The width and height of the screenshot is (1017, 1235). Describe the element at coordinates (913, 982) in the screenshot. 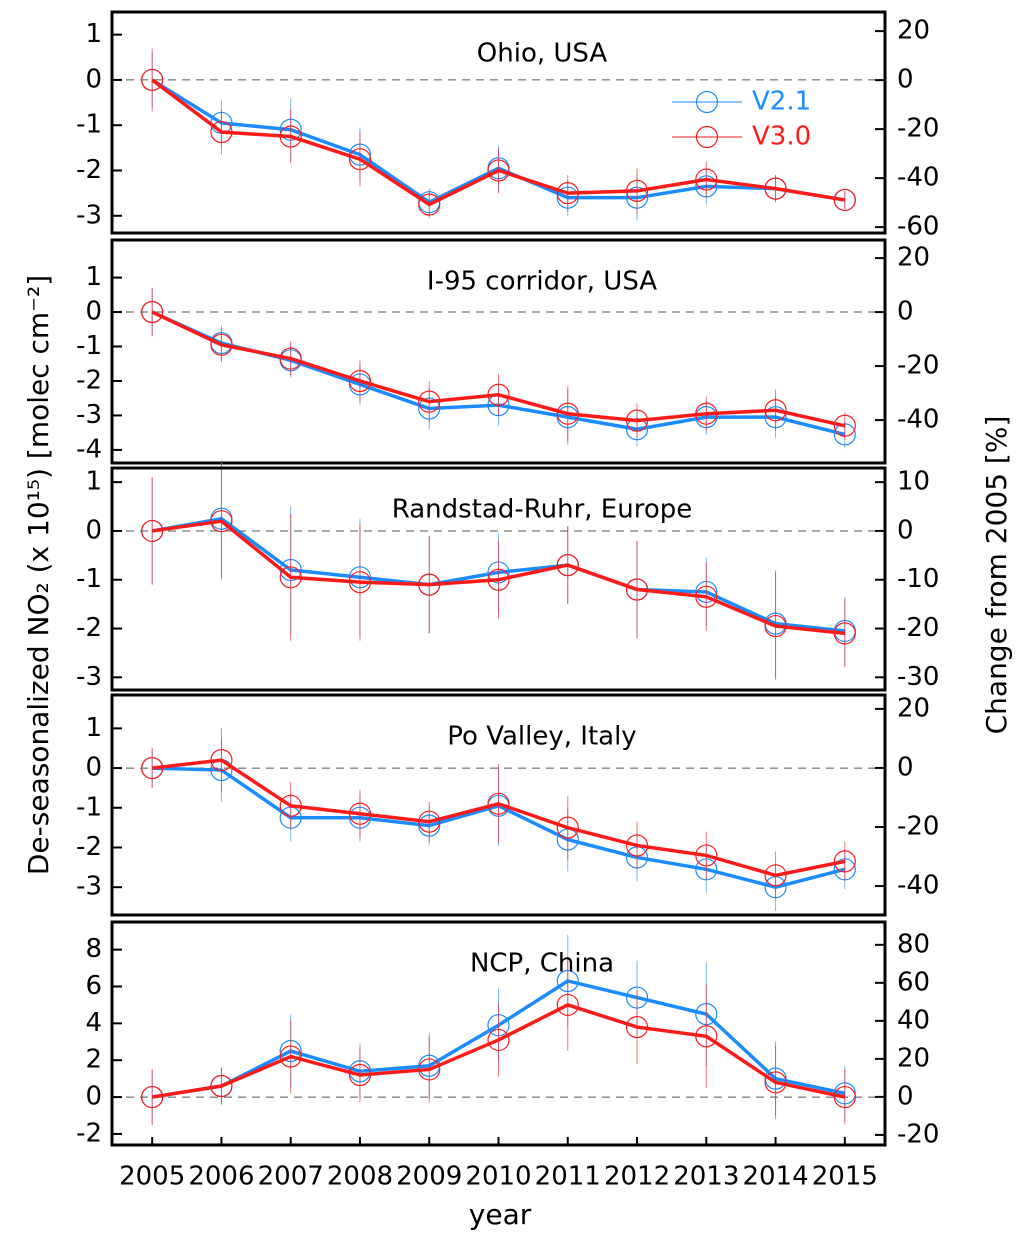

I see `y2-tick-label: 60` at that location.